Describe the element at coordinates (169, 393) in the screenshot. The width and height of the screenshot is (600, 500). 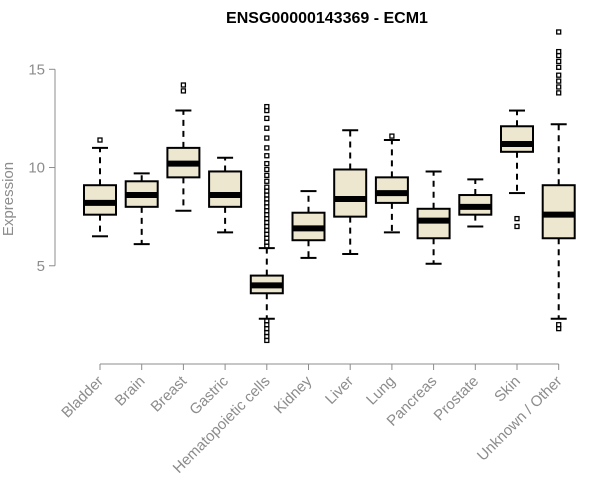
I see `x-tick-label: Breast` at that location.